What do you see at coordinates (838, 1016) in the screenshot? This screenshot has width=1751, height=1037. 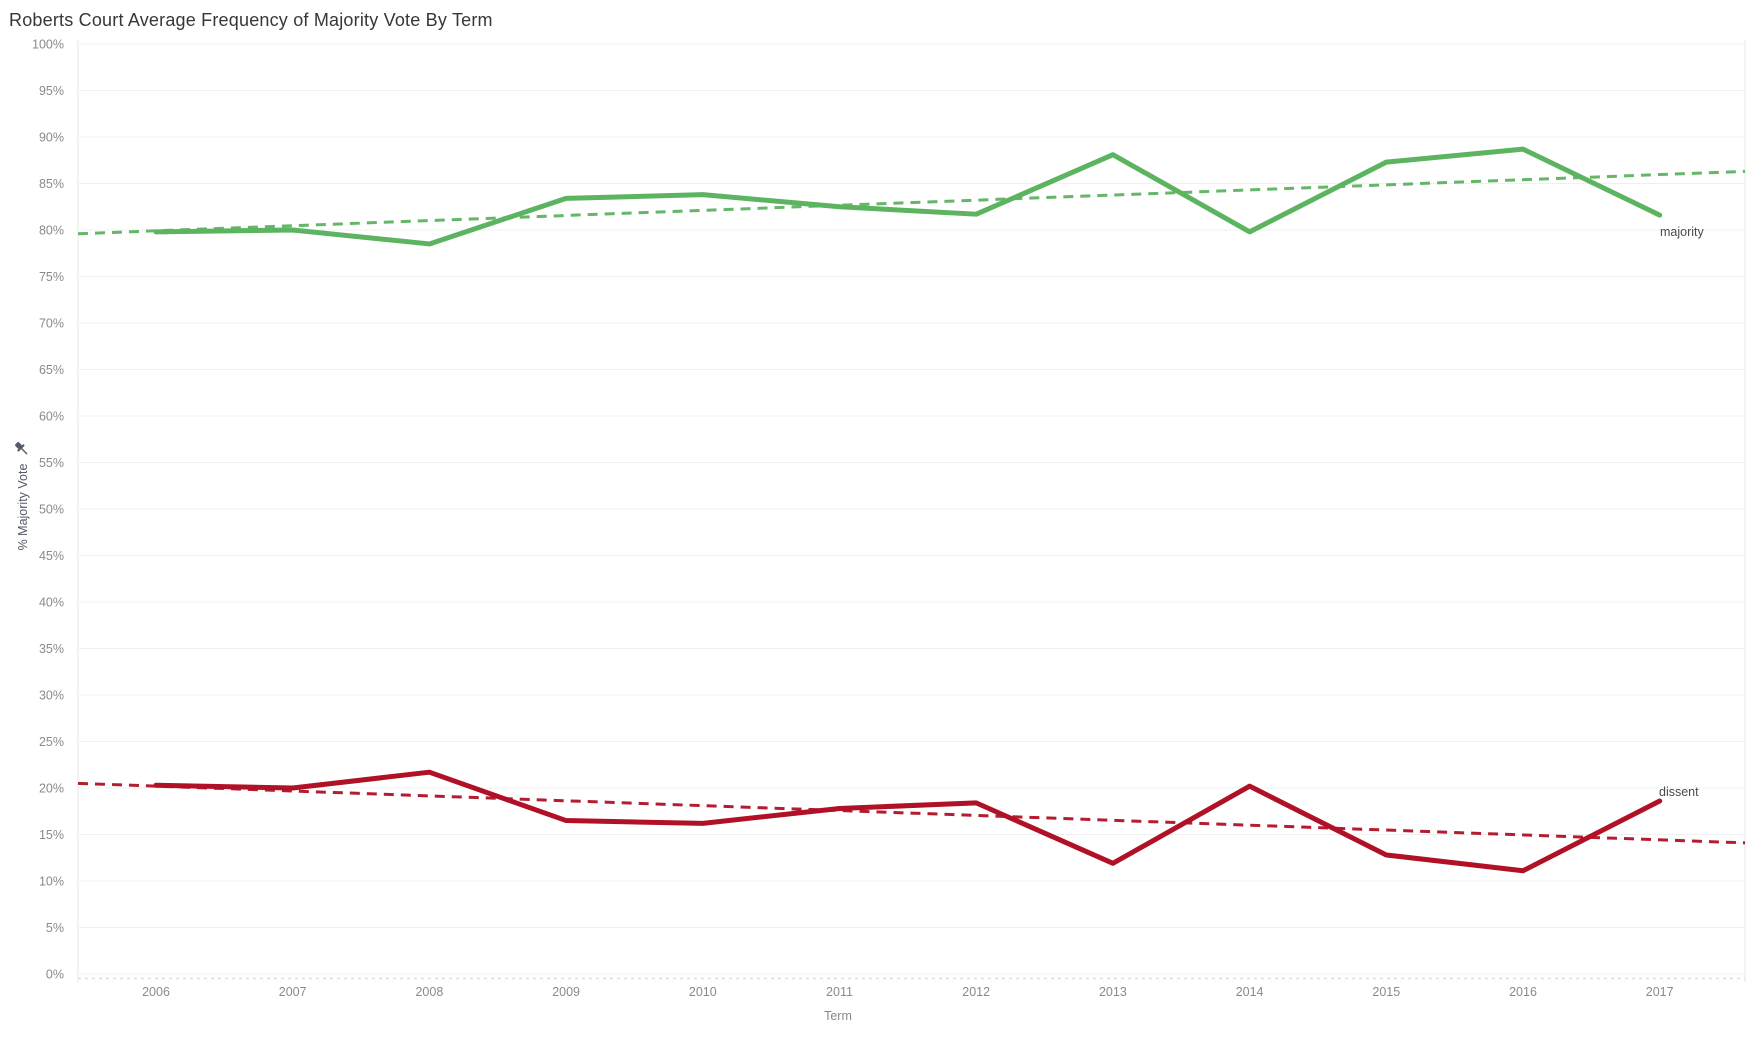 I see `x-axis-title: Term` at bounding box center [838, 1016].